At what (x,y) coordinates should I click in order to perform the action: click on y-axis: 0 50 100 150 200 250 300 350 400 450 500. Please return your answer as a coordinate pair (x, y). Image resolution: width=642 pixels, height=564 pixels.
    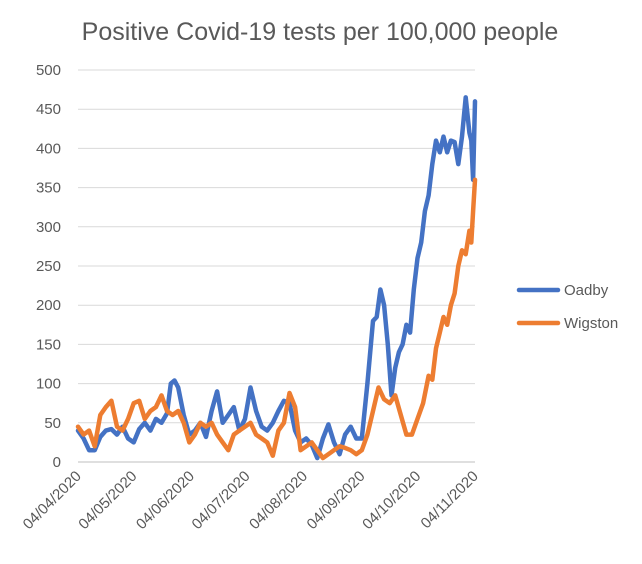
    Looking at the image, I should click on (48, 266).